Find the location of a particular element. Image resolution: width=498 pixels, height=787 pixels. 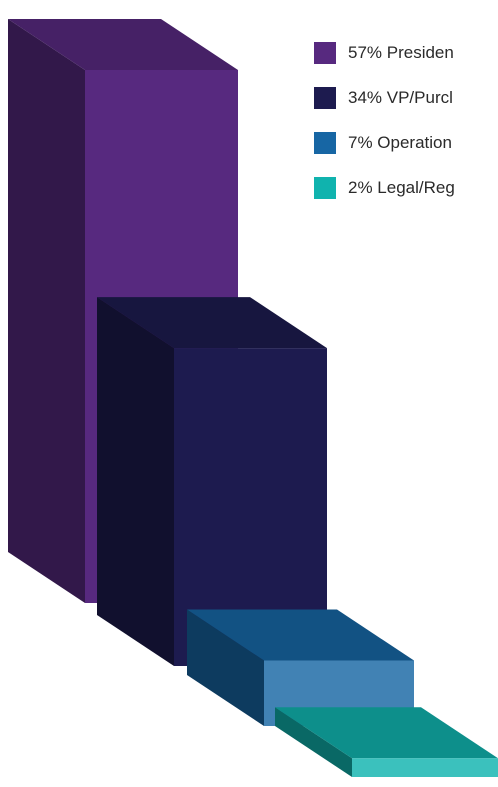

bar-legal-regulatory-front is located at coordinates (425, 767).